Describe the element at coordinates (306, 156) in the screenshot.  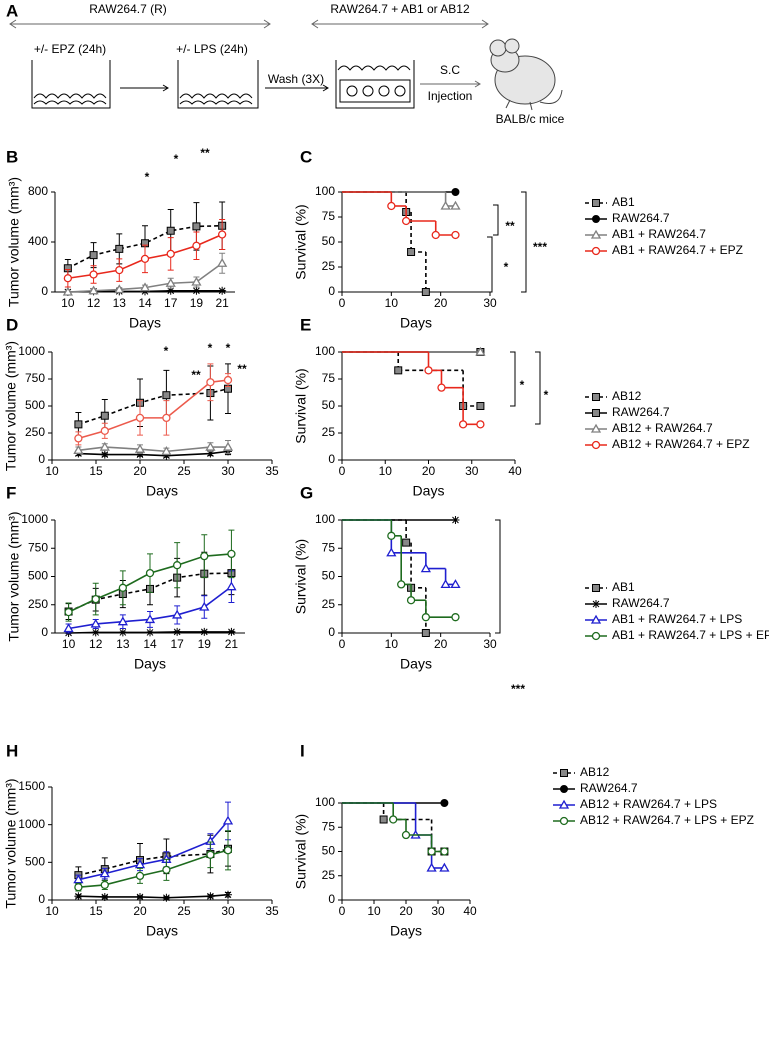
I see `panel-letter: C` at that location.